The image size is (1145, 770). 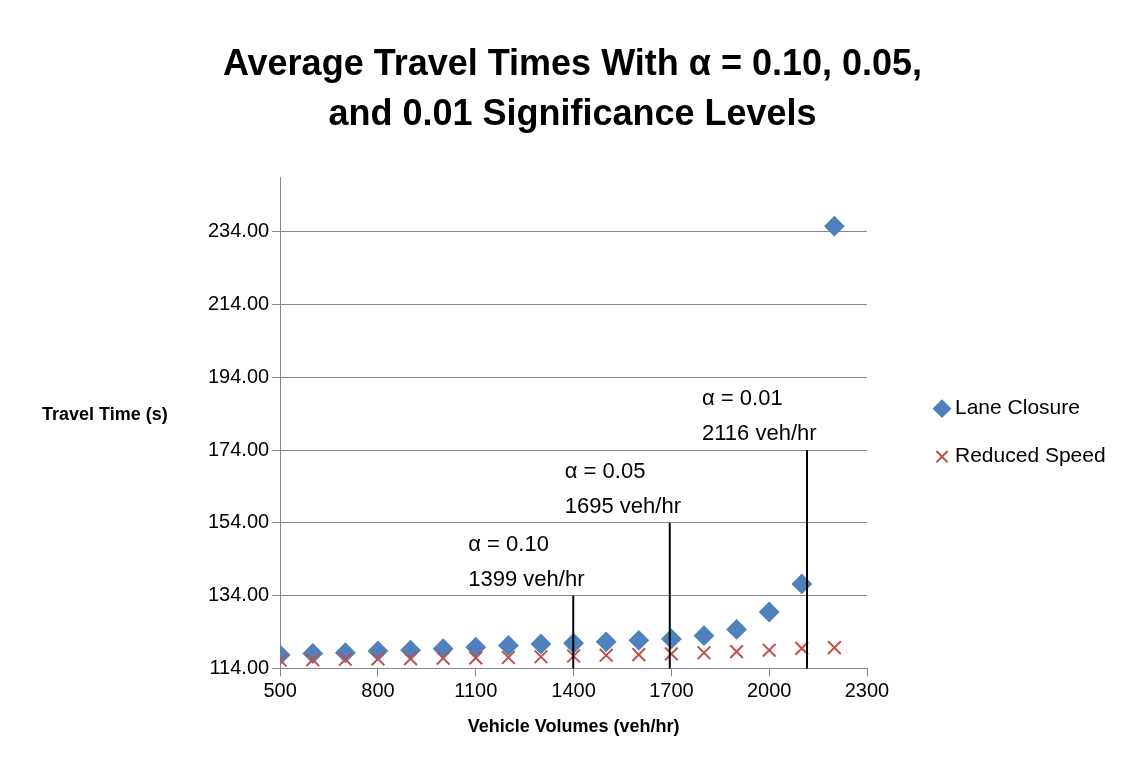 What do you see at coordinates (239, 594) in the screenshot?
I see `y-tick-label: 134.00` at bounding box center [239, 594].